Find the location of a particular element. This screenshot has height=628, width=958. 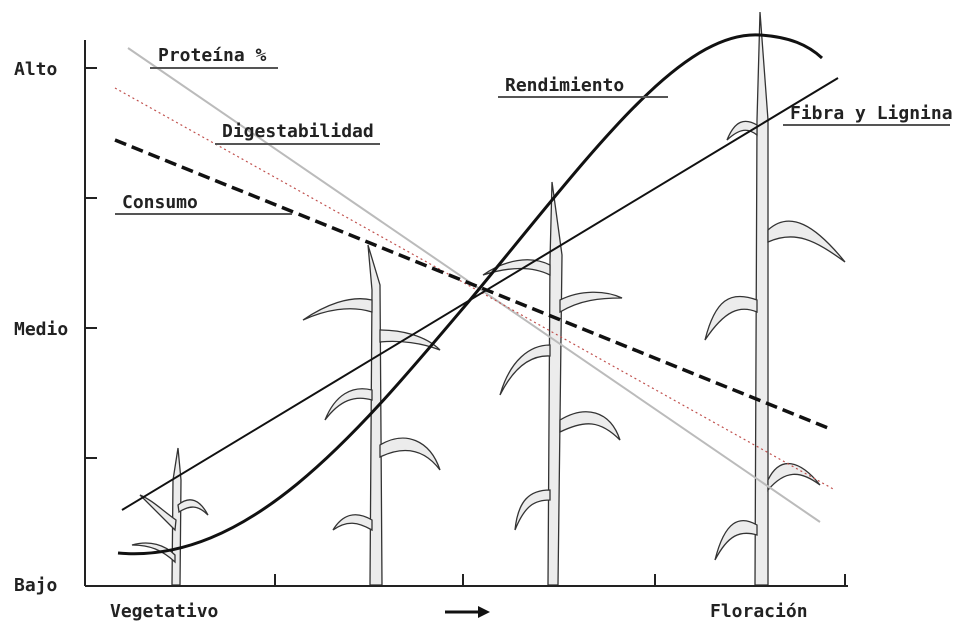

x-label: Floración is located at coordinates (759, 611).